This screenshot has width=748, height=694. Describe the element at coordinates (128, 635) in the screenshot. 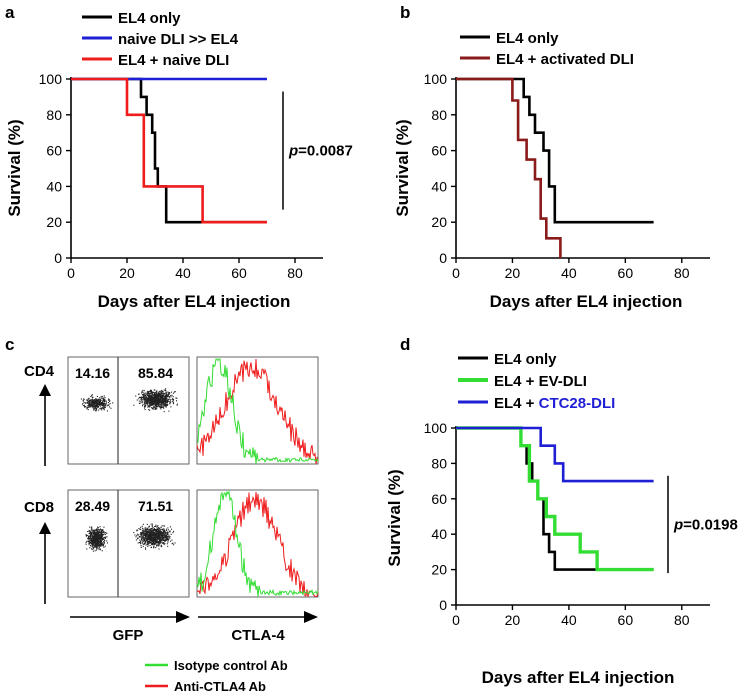

I see `scatter-x-label: GFP` at that location.